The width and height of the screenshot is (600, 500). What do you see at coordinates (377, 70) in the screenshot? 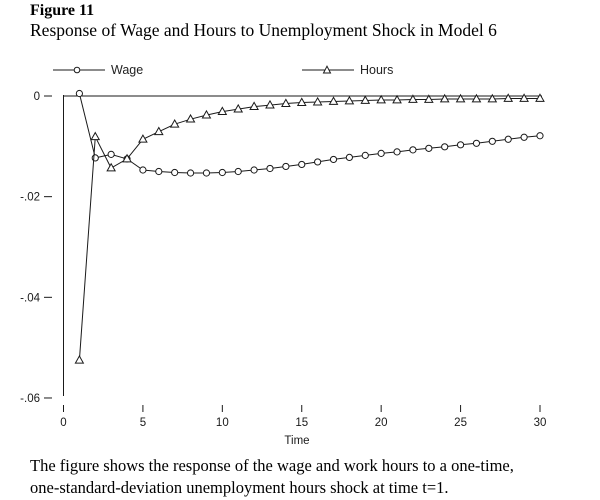
I see `legend-label-hours: Hours` at bounding box center [377, 70].